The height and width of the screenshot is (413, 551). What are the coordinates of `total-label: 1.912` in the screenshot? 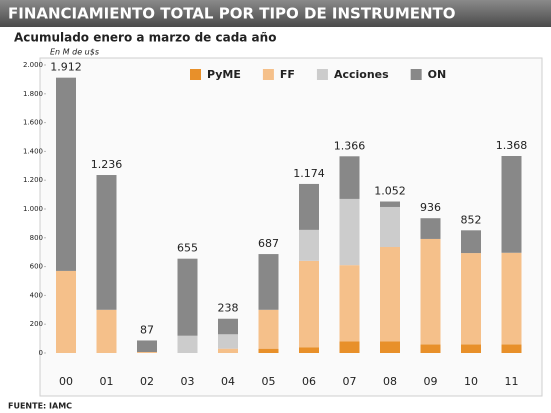 It's located at (66, 67).